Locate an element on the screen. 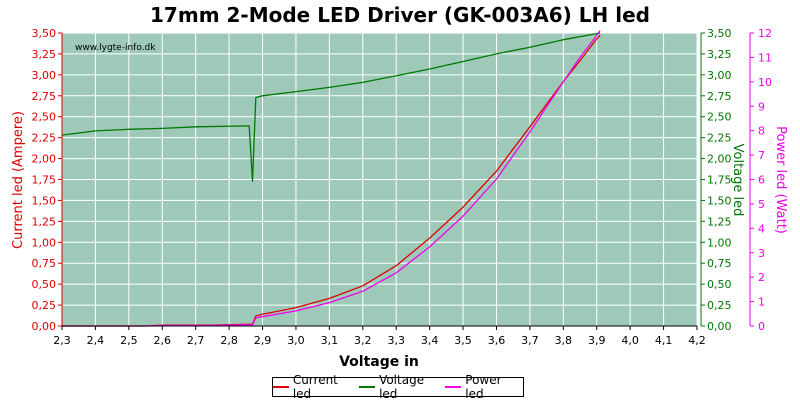 This screenshot has height=401, width=800. legend-item-current: Current led is located at coordinates (316, 387).